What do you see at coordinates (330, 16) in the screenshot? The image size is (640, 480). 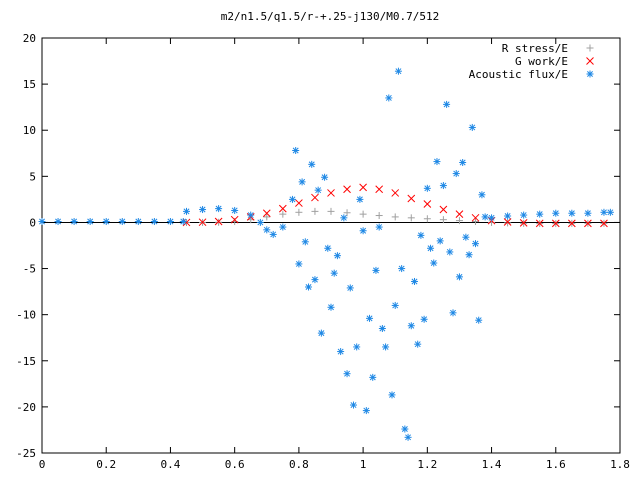 I see `chart-title: m2/n1.5/q1.5/r-+.25-j130/M0.7/512` at bounding box center [330, 16].